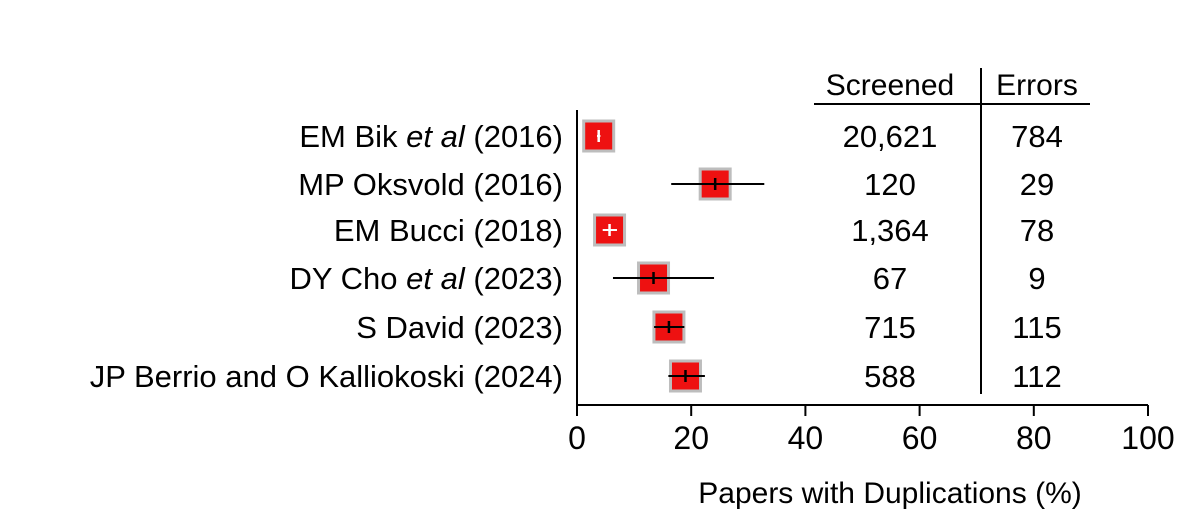 Image resolution: width=1200 pixels, height=530 pixels. Describe the element at coordinates (576, 376) in the screenshot. I see `study-row: JP Berrio and O Kalliokoski (2024) 588 112` at that location.